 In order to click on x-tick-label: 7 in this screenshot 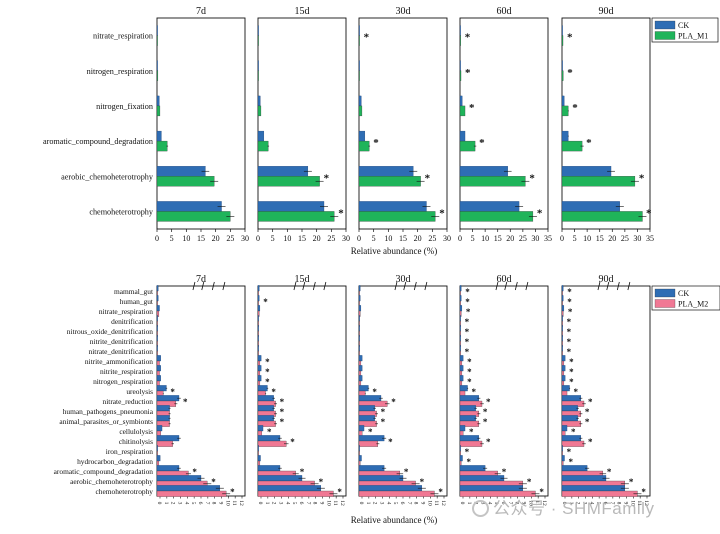, I will do `click(612, 503)`.